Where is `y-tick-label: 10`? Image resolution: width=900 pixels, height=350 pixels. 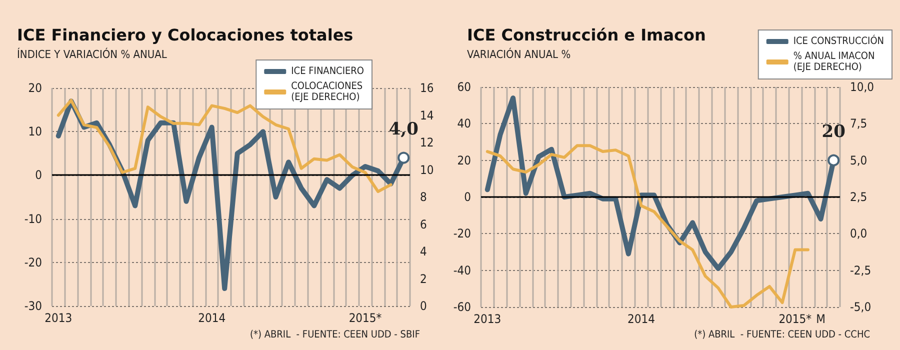 y-tick-label: 10 is located at coordinates (35, 131).